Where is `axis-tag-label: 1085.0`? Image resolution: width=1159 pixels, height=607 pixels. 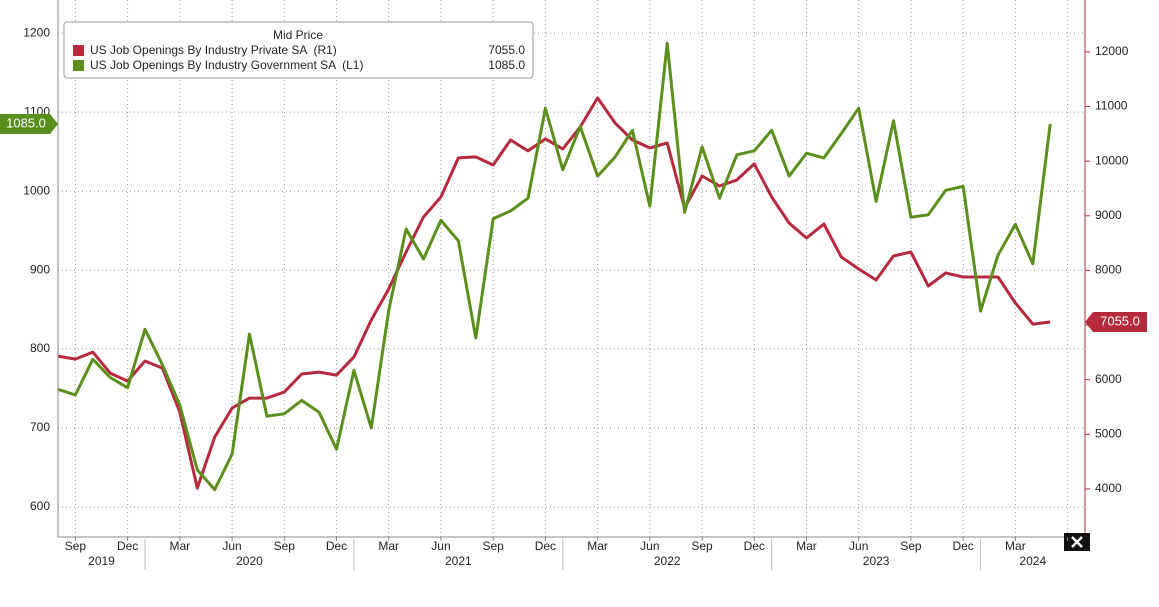 axis-tag-label: 1085.0 is located at coordinates (26, 122).